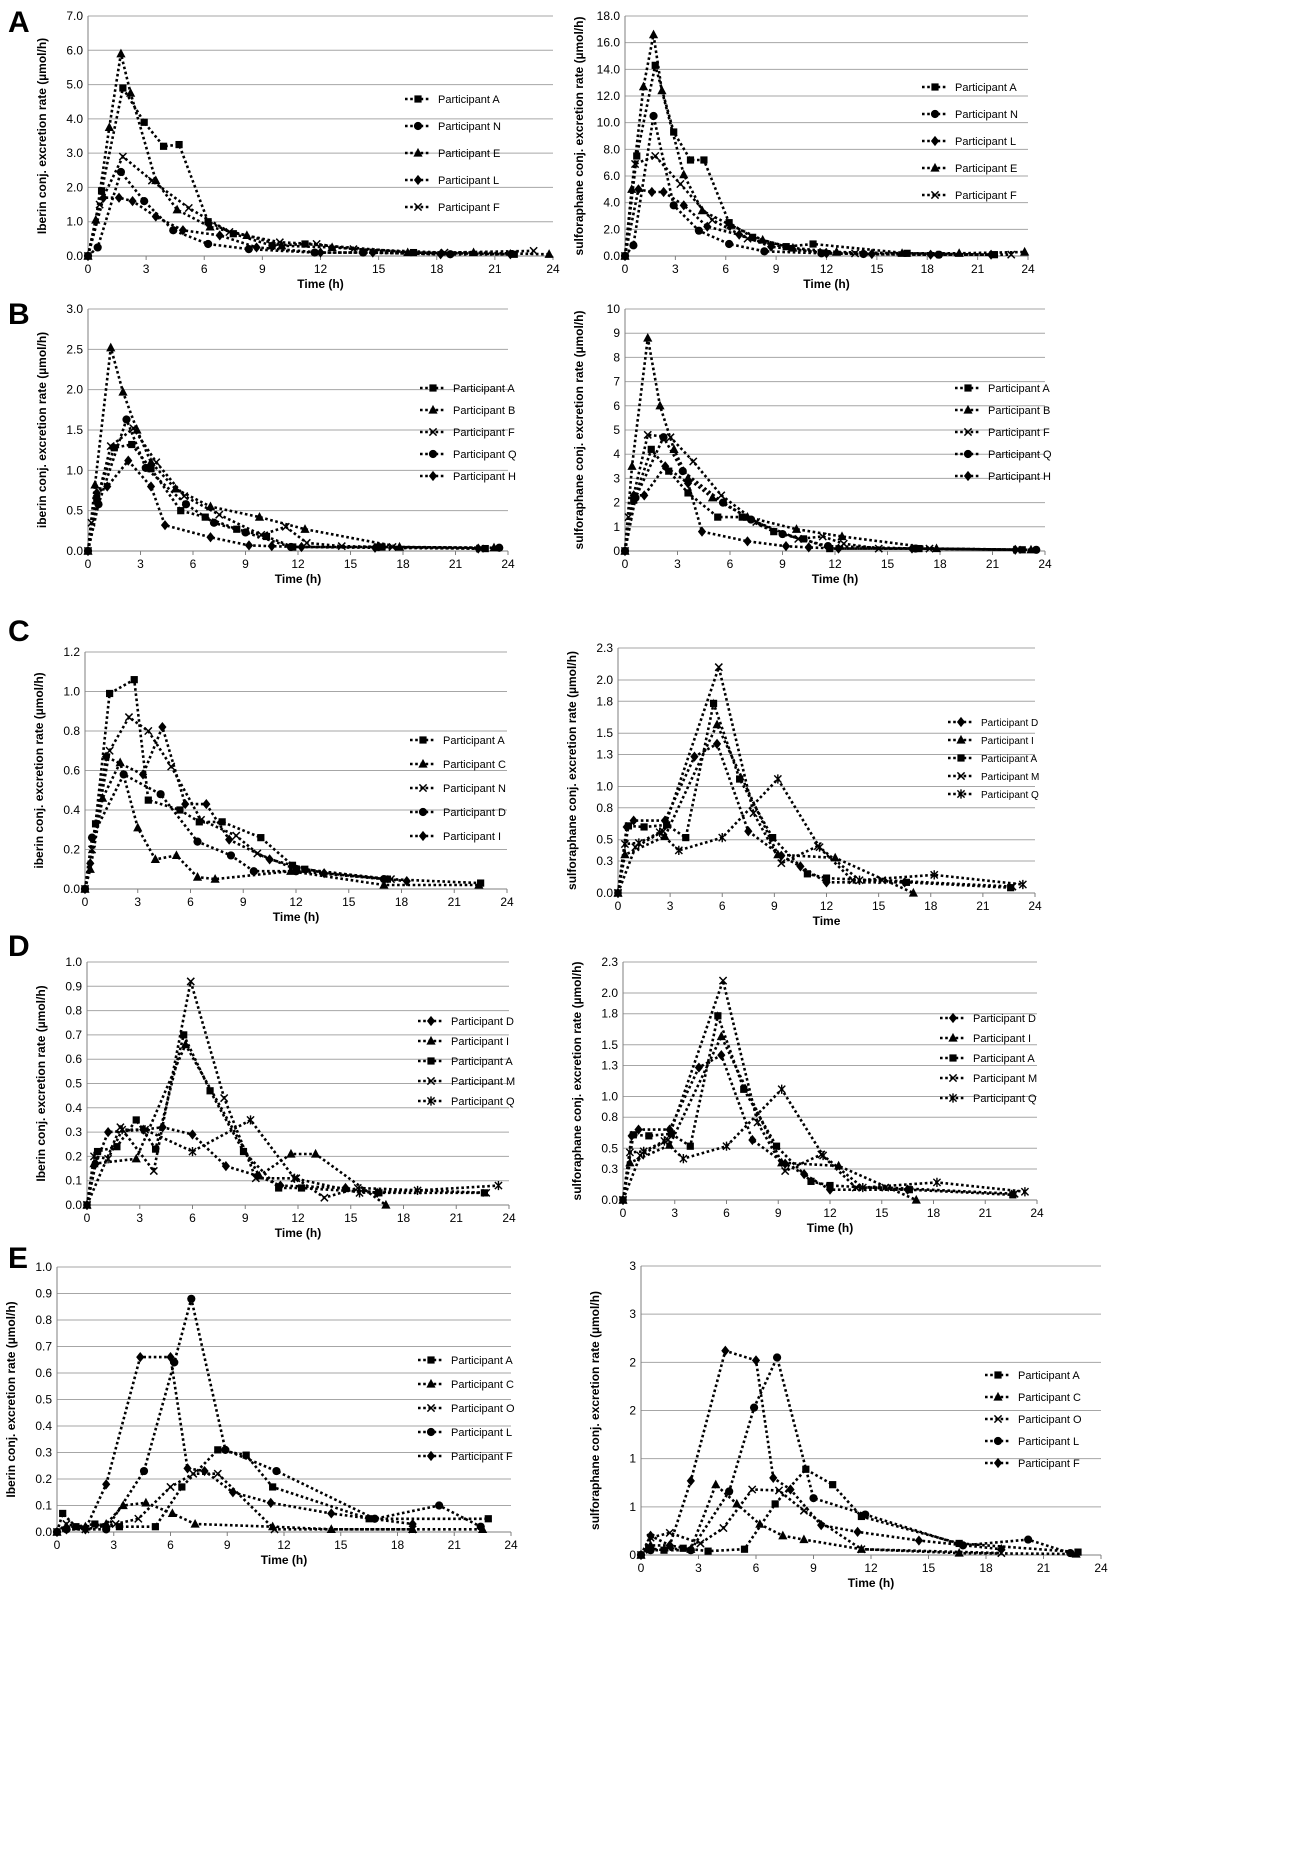 The image size is (1311, 1856). What do you see at coordinates (140, 564) in the screenshot?
I see `x-tick-label: 3` at bounding box center [140, 564].